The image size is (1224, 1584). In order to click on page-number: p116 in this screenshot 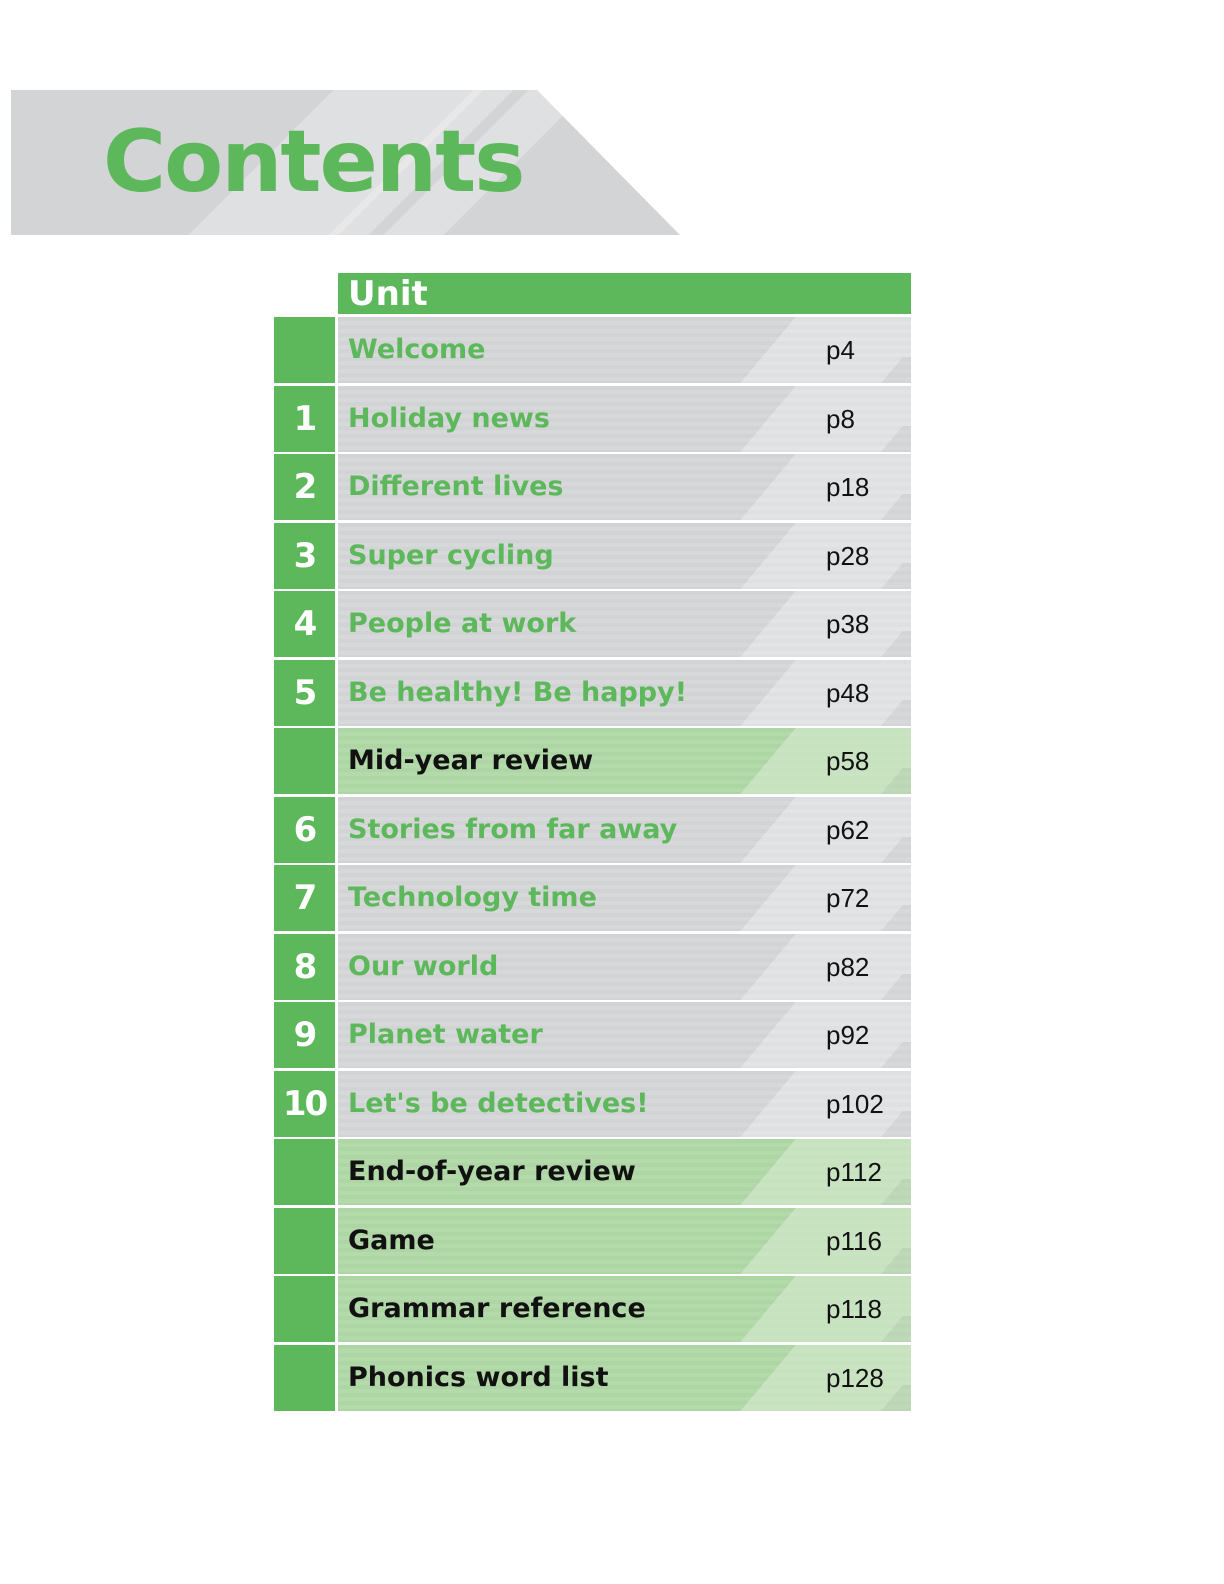, I will do `click(854, 1240)`.